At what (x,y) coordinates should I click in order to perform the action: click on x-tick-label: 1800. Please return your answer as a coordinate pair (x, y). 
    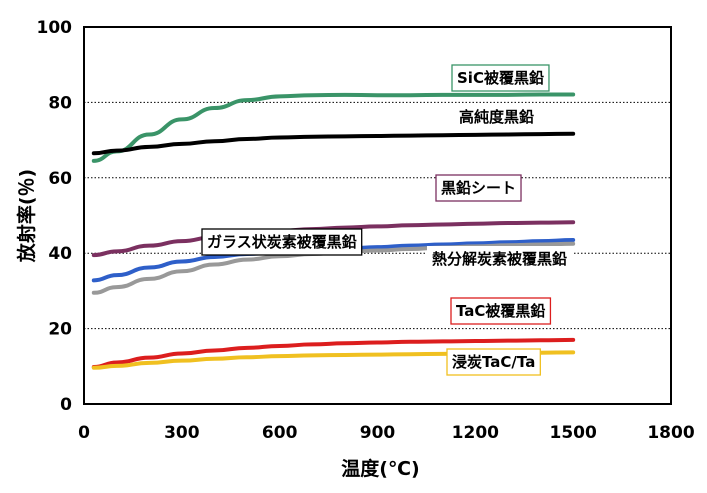
    Looking at the image, I should click on (670, 433).